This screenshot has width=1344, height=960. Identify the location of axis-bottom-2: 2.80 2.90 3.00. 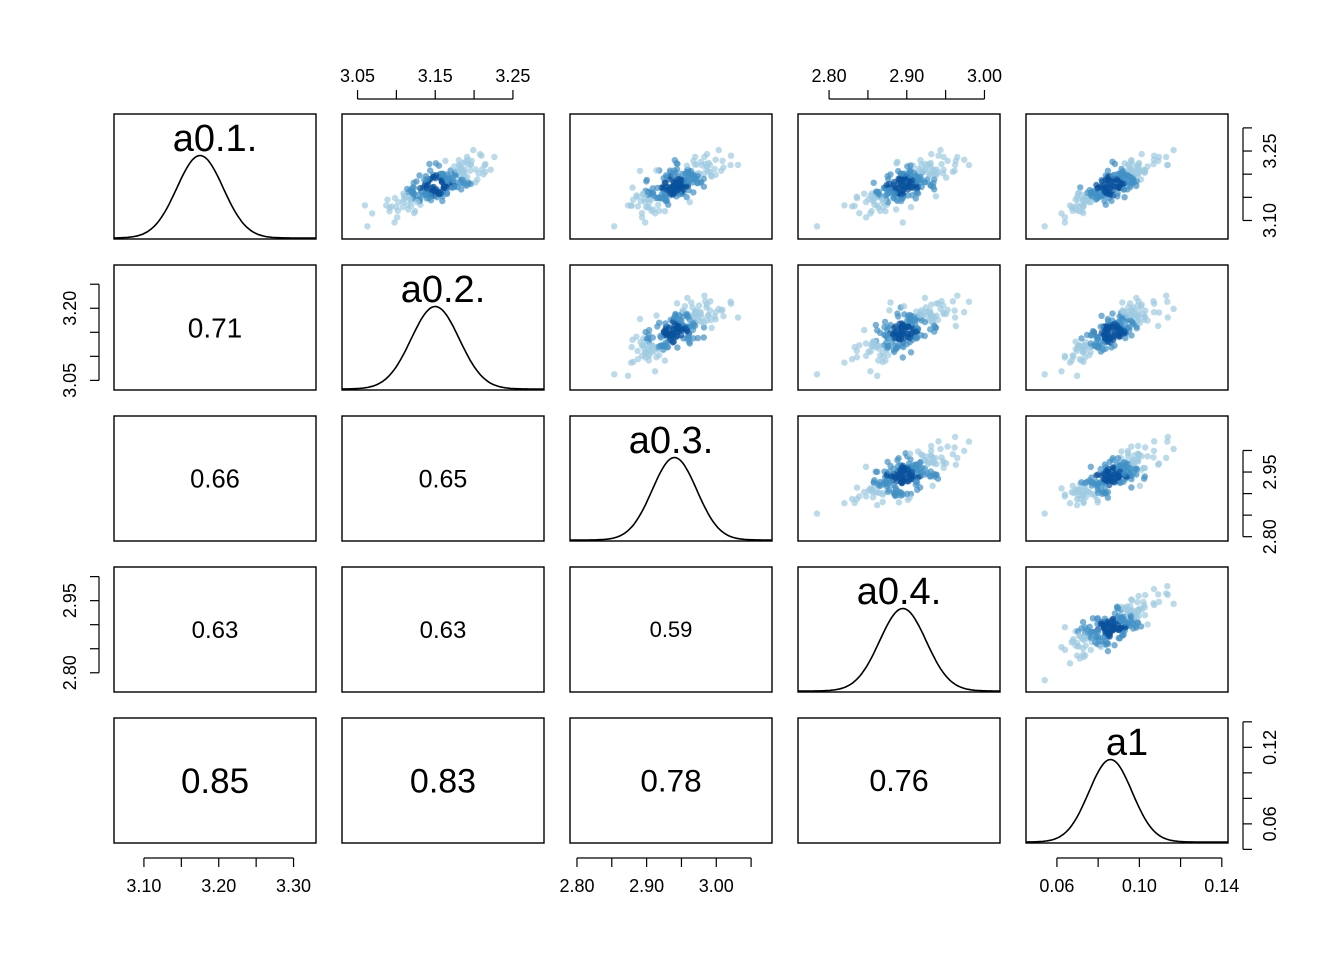
(655, 876).